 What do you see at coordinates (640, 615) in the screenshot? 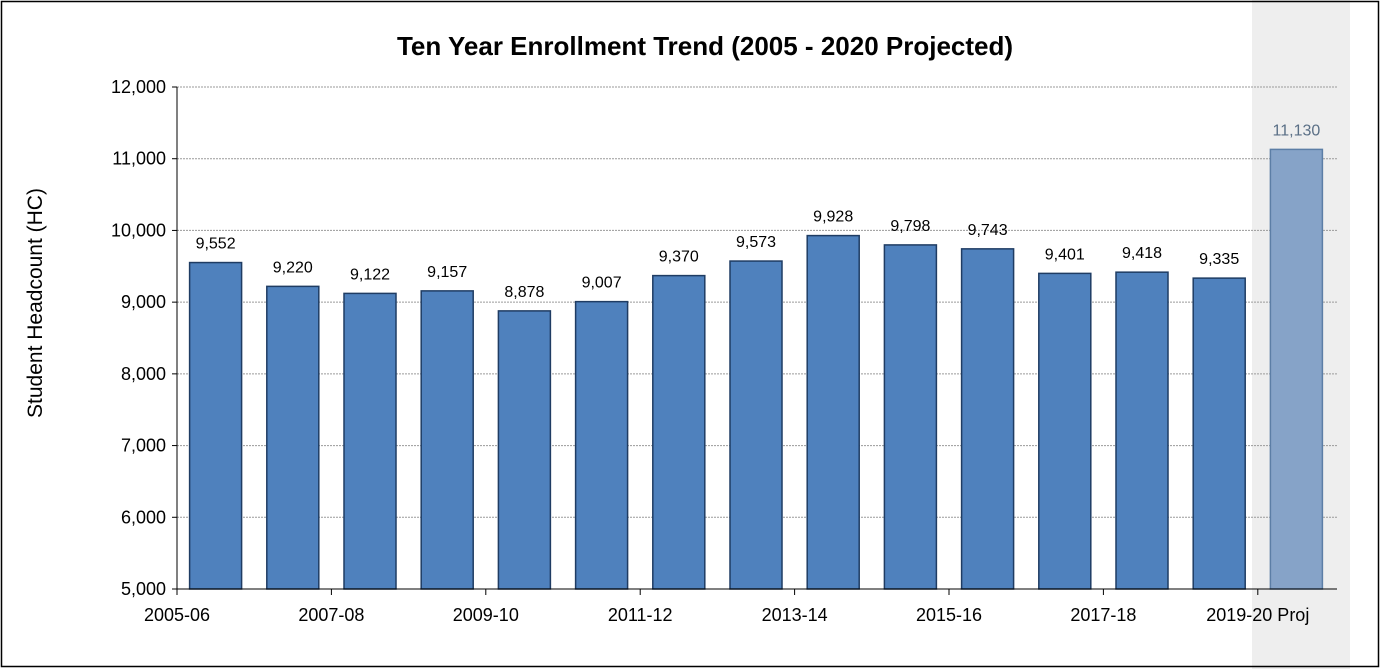
I see `x-tick-label: 2011-12` at bounding box center [640, 615].